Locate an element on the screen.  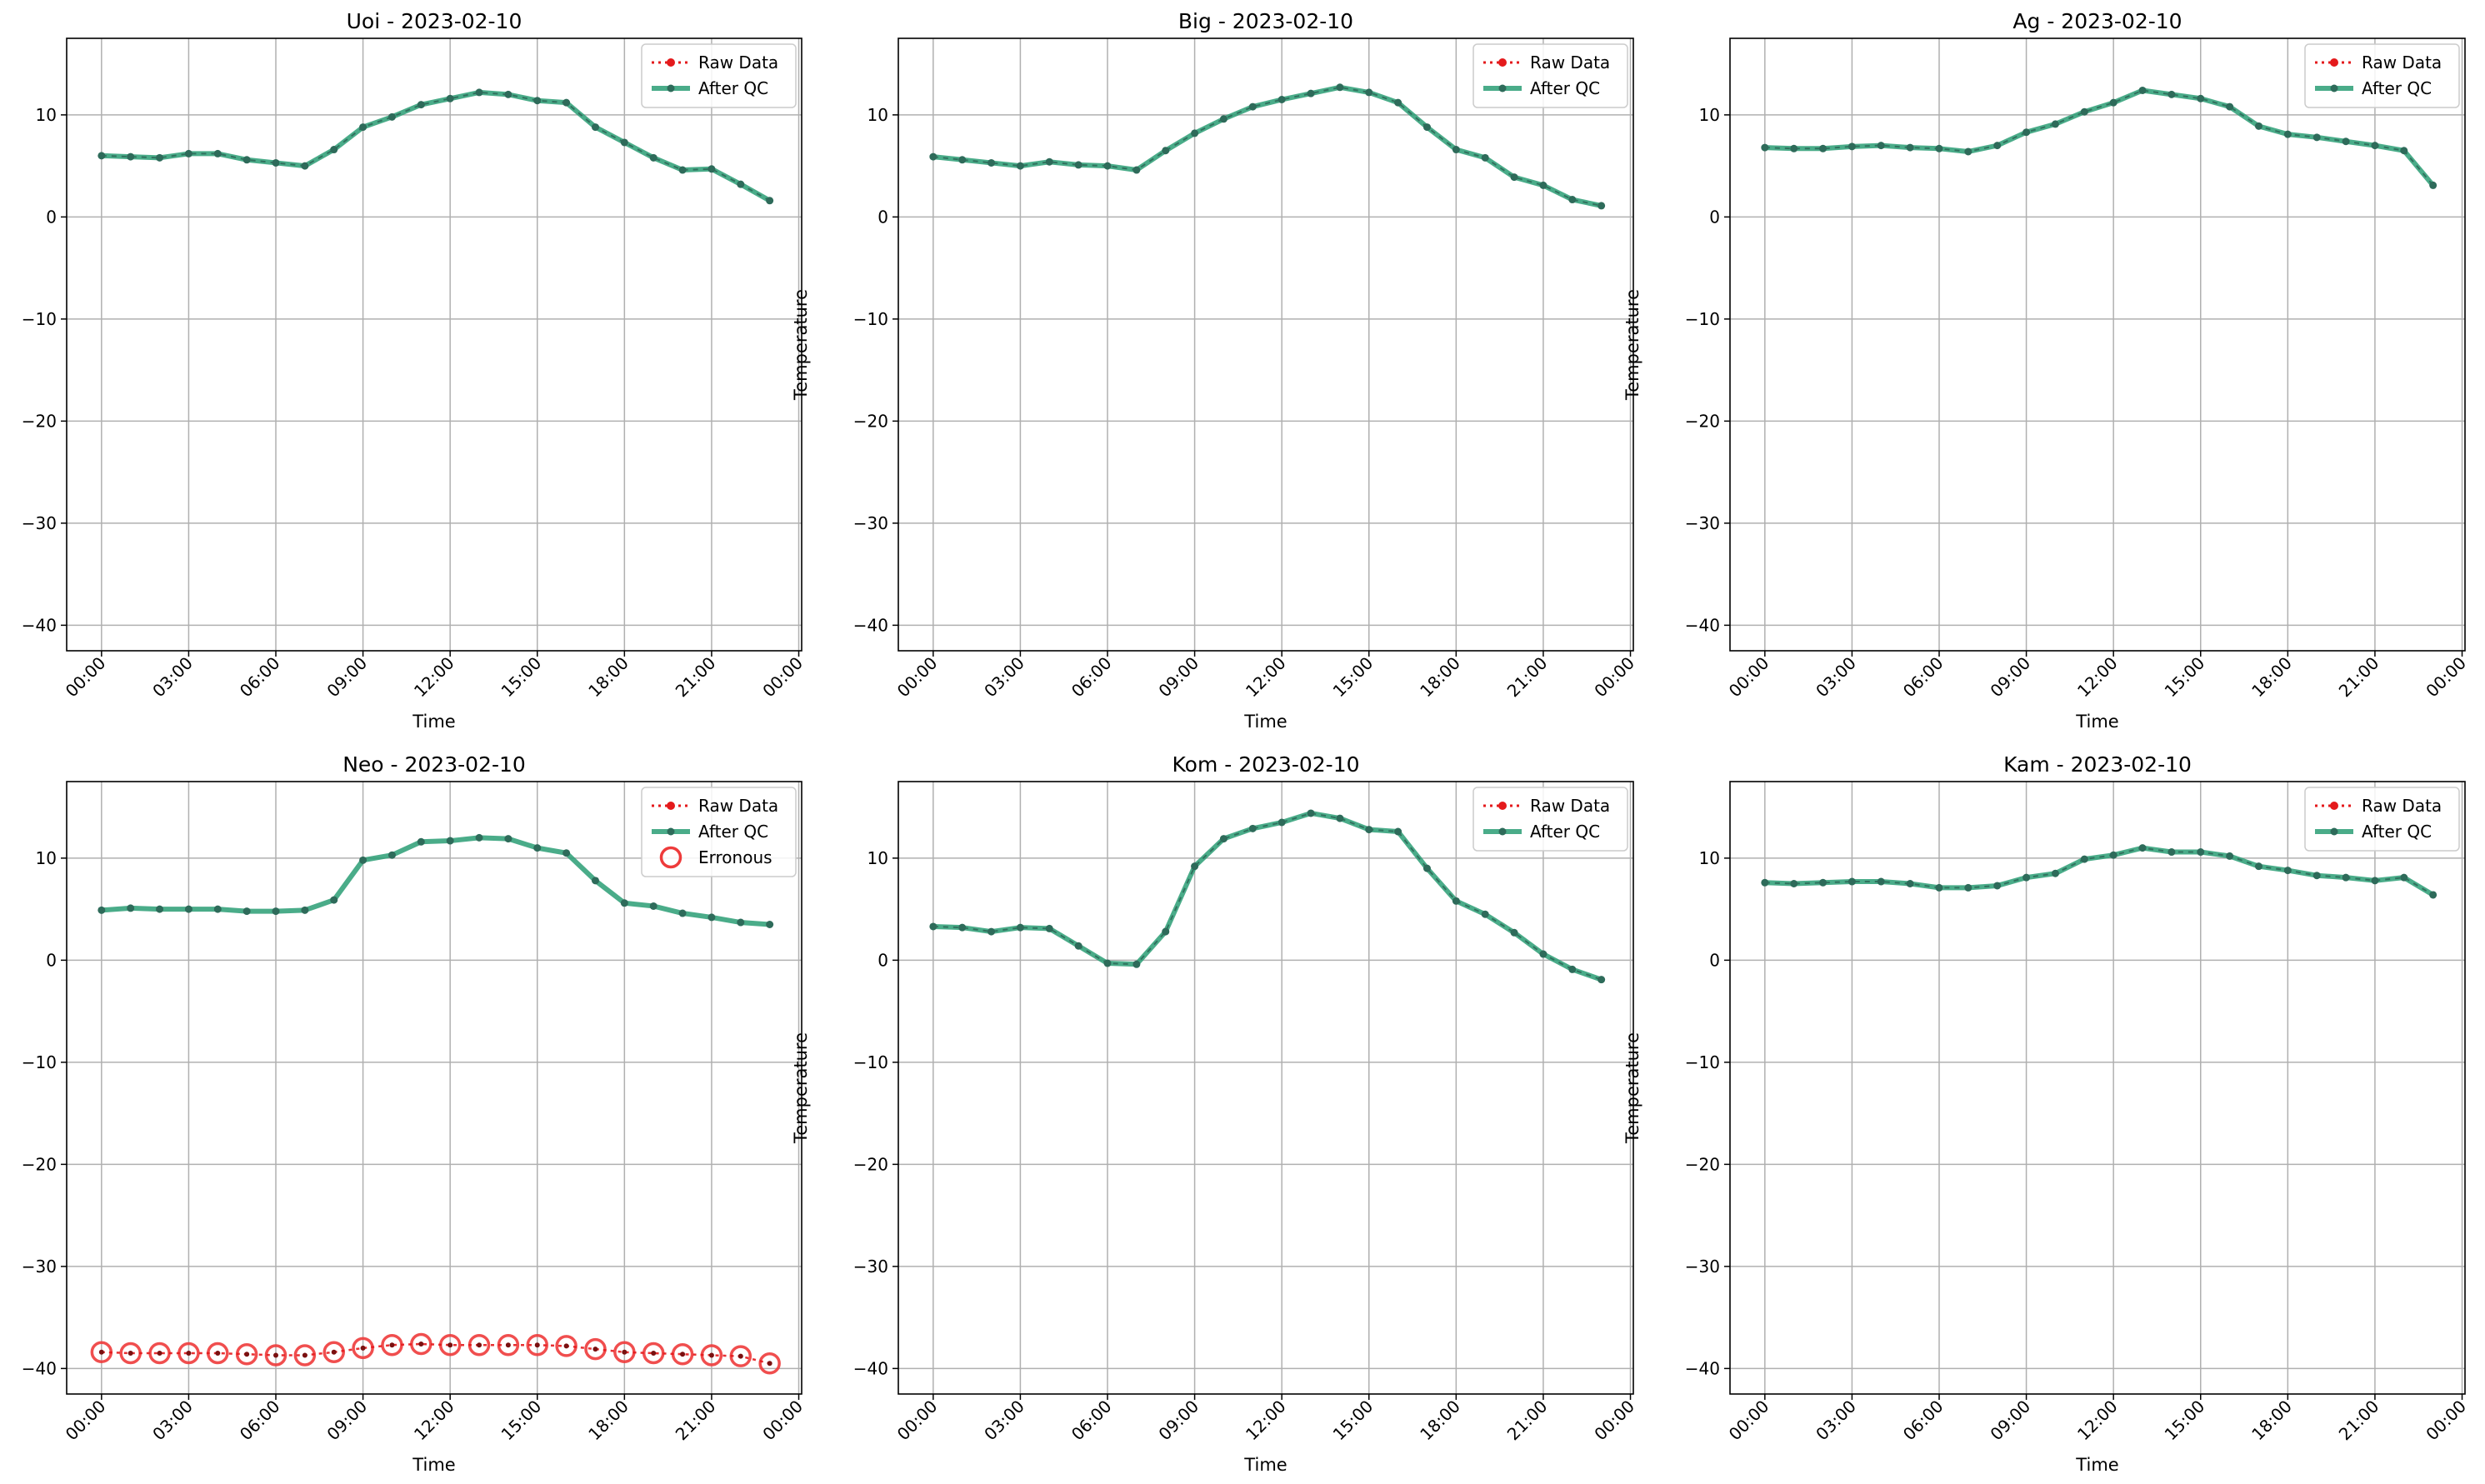
legend-label-erronous: Erronous is located at coordinates (735, 857).